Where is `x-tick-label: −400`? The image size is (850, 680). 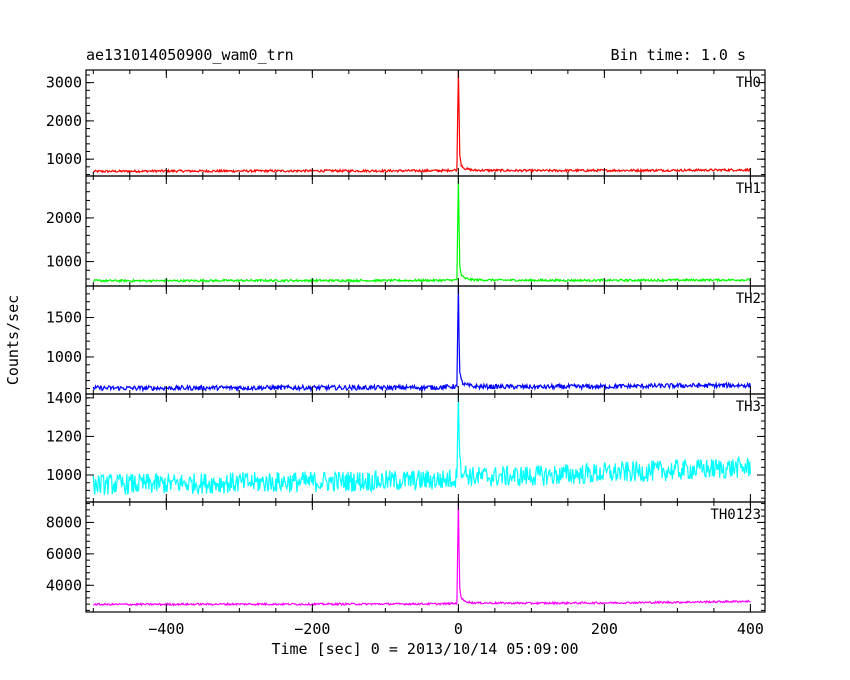 x-tick-label: −400 is located at coordinates (166, 629).